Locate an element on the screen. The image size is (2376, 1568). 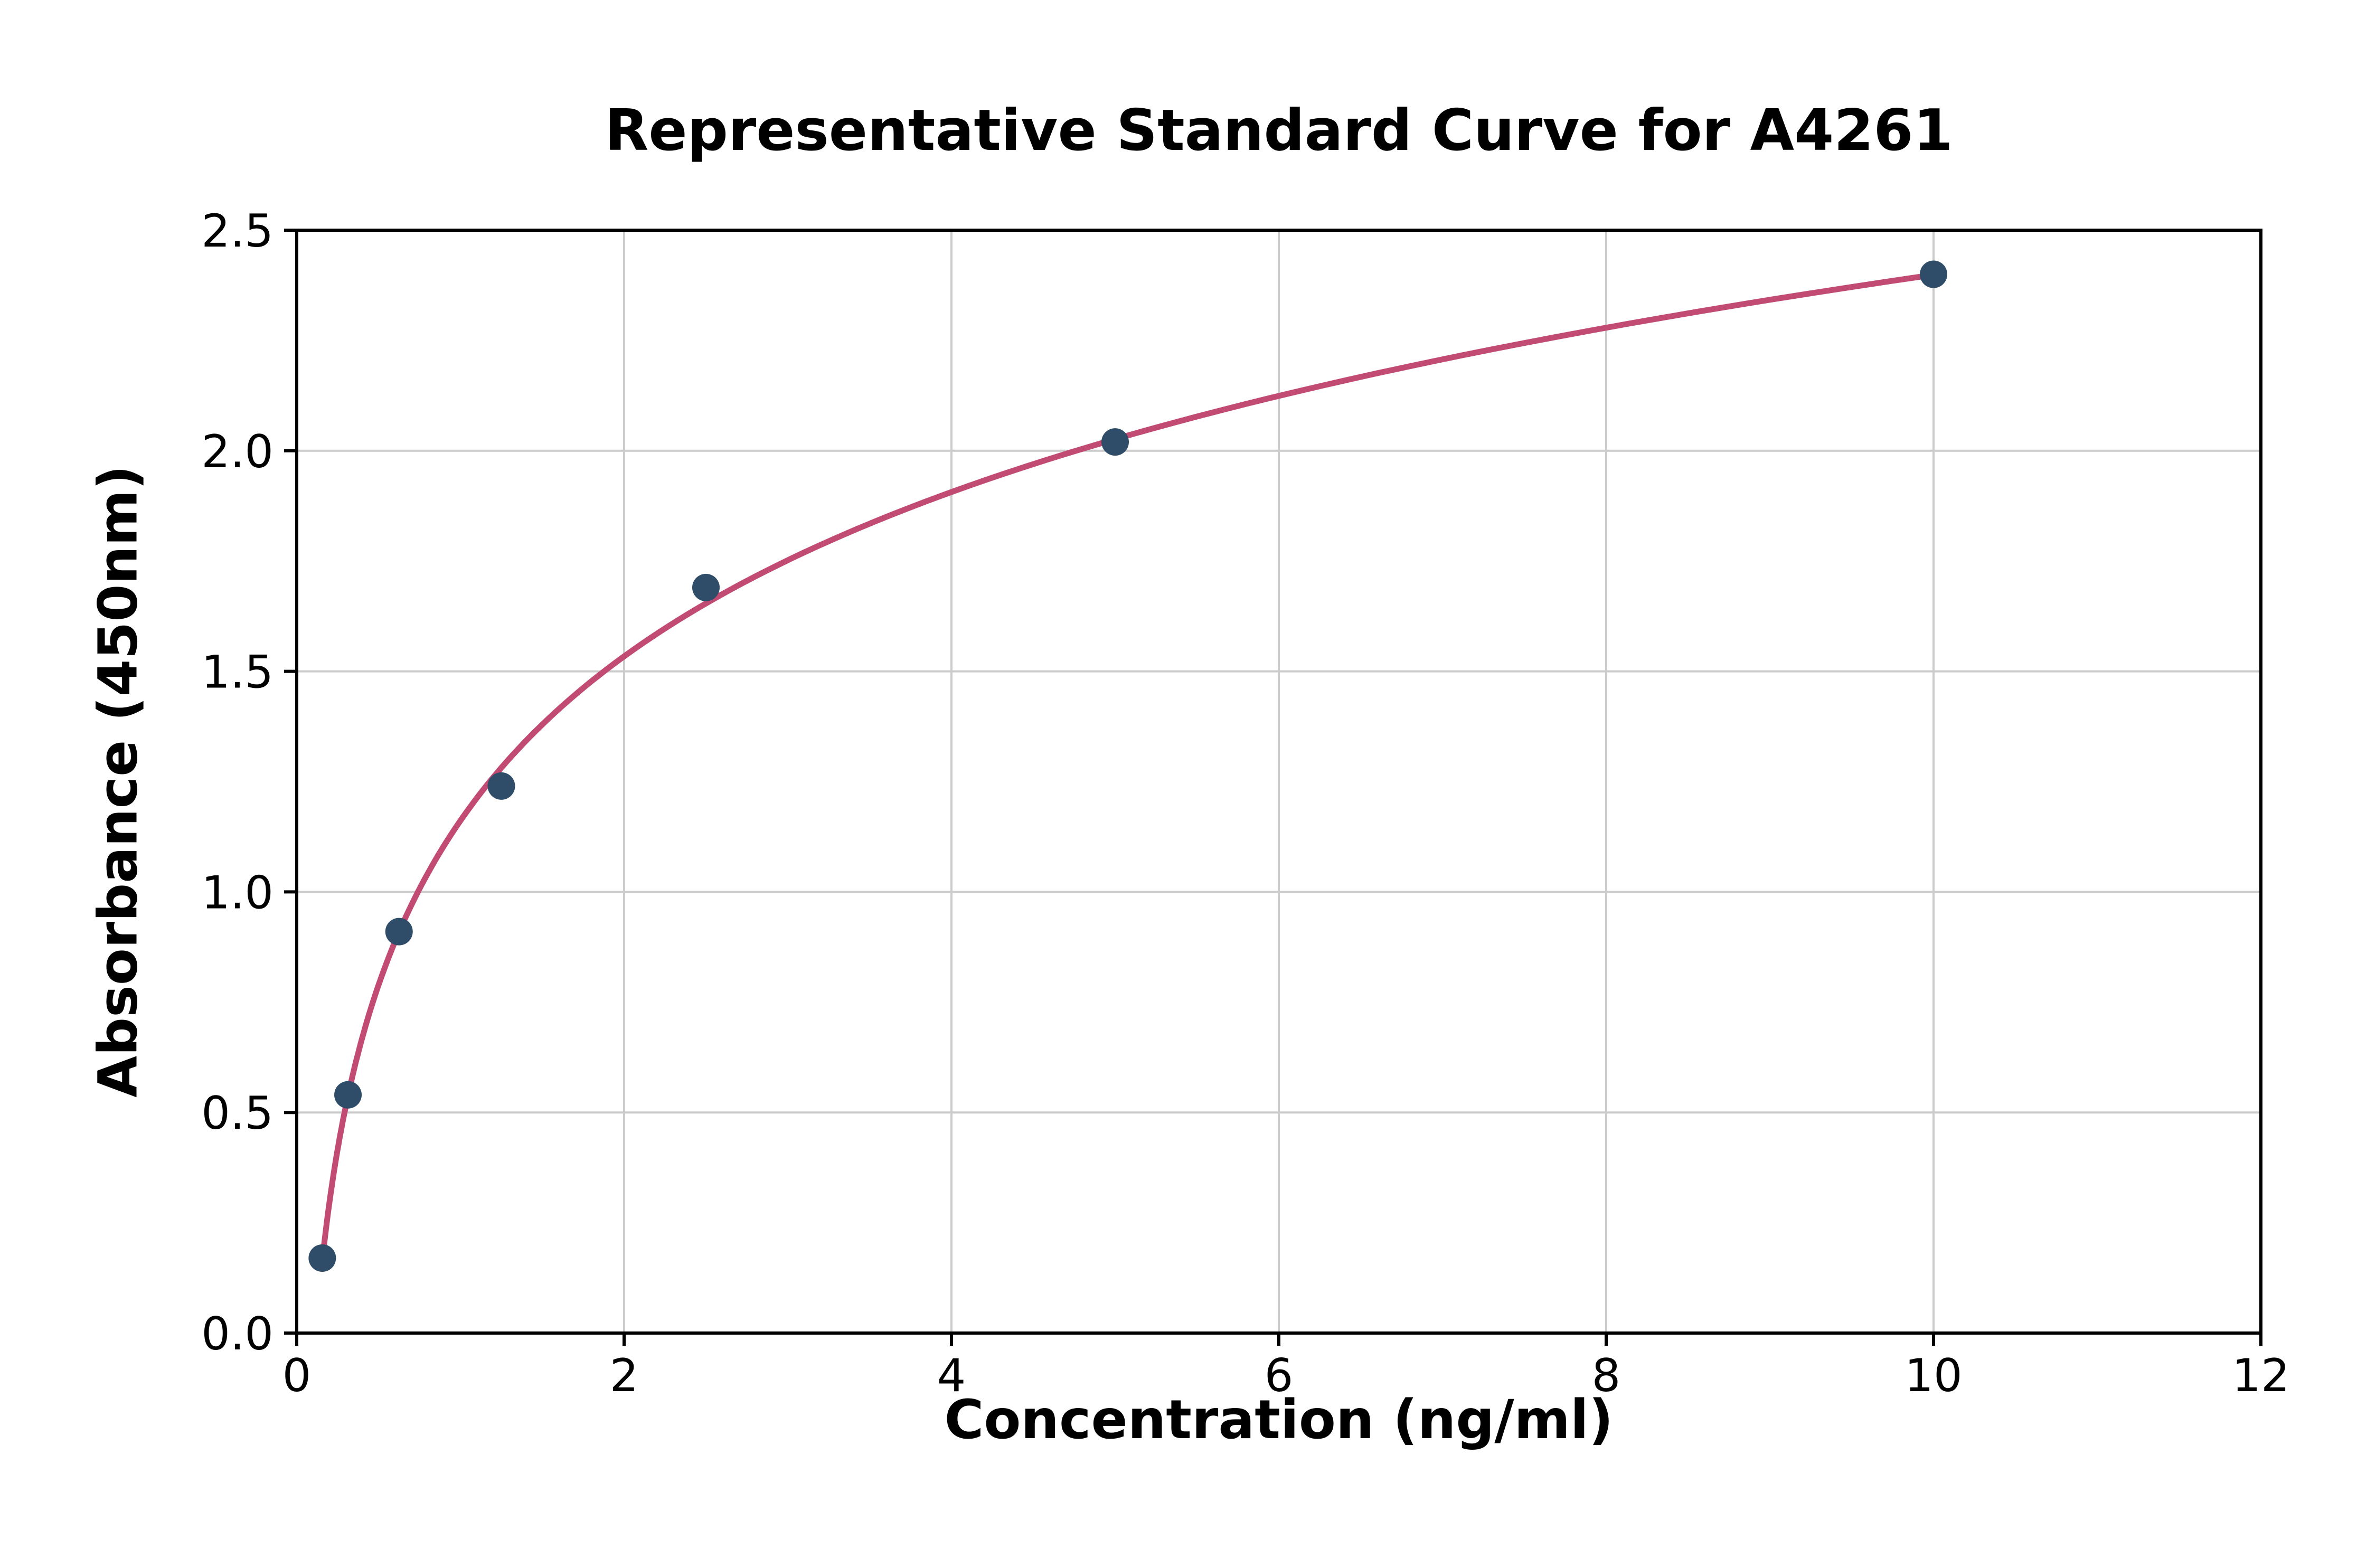
x-tick-label: 6 is located at coordinates (1279, 1375).